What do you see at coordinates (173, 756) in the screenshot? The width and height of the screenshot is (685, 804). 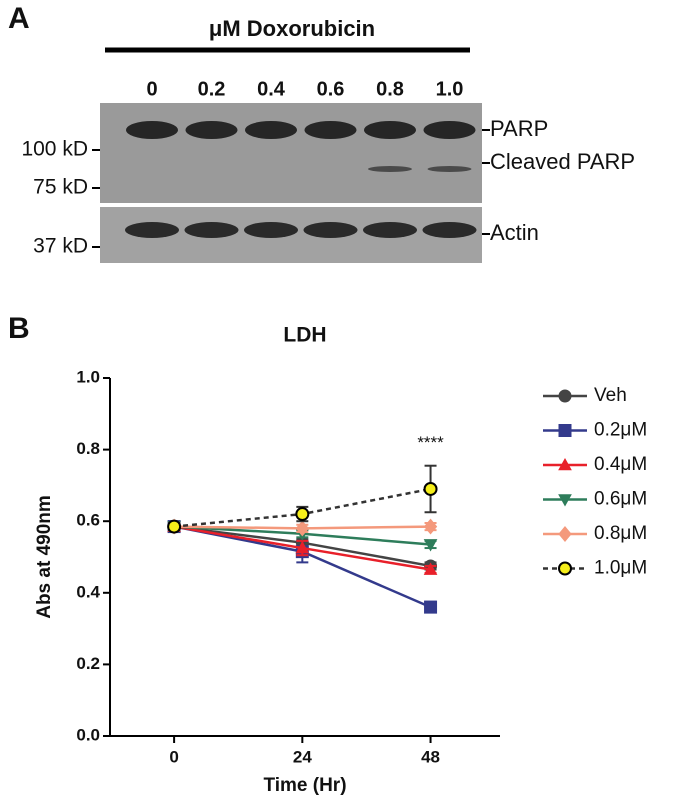 I see `x-tick-label: 0` at bounding box center [173, 756].